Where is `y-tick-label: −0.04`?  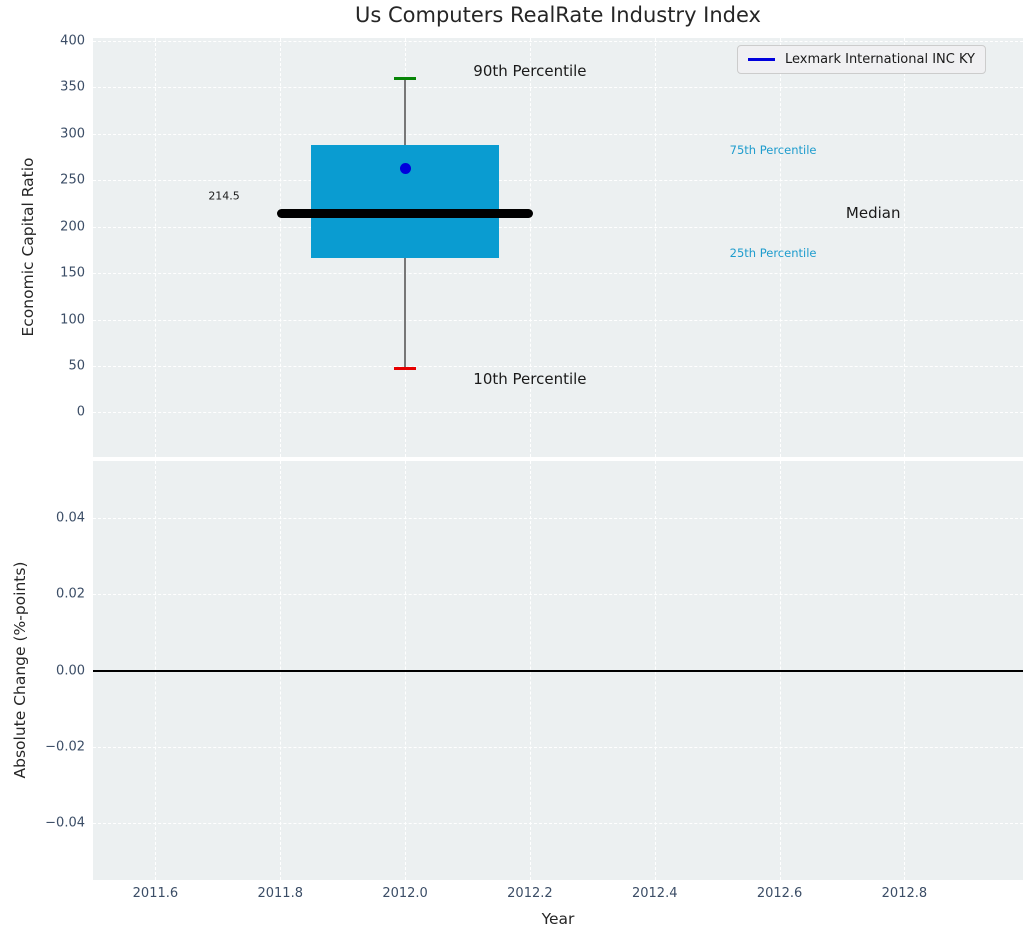 y-tick-label: −0.04 is located at coordinates (65, 823).